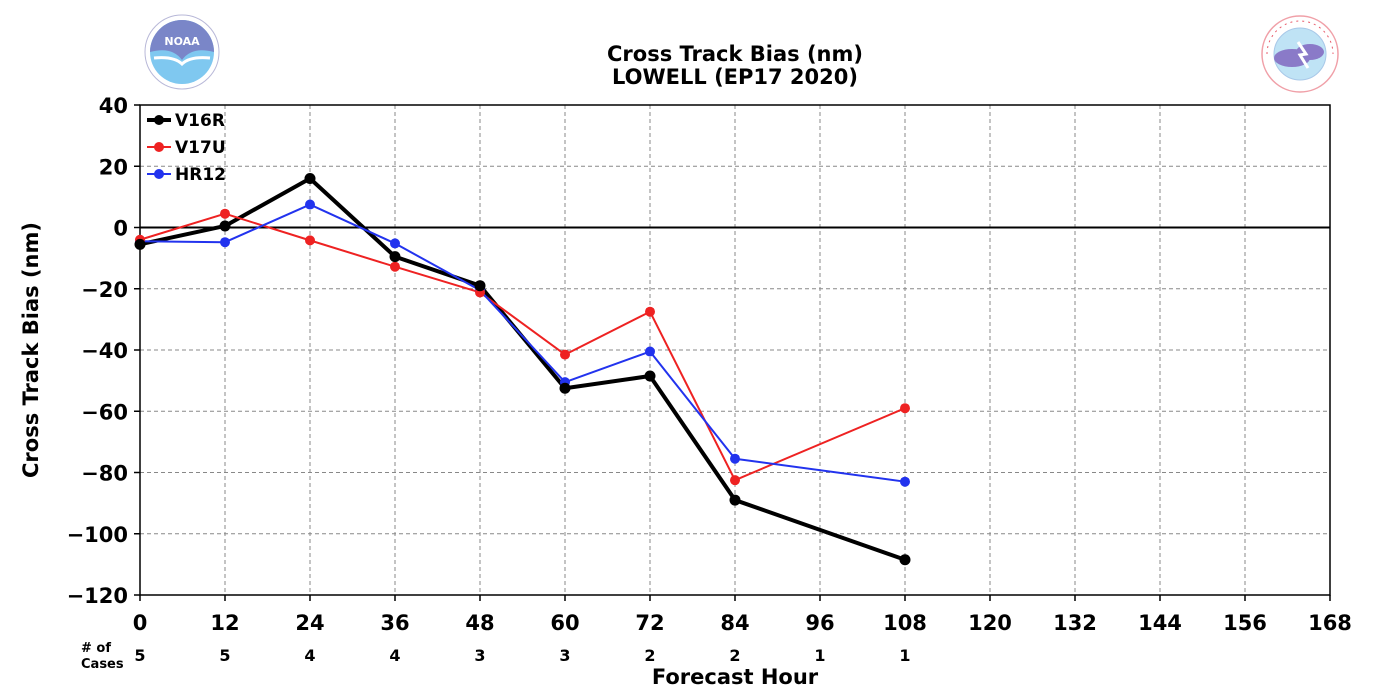 The width and height of the screenshot is (1400, 700). I want to click on legend-marker-v16r, so click(159, 120).